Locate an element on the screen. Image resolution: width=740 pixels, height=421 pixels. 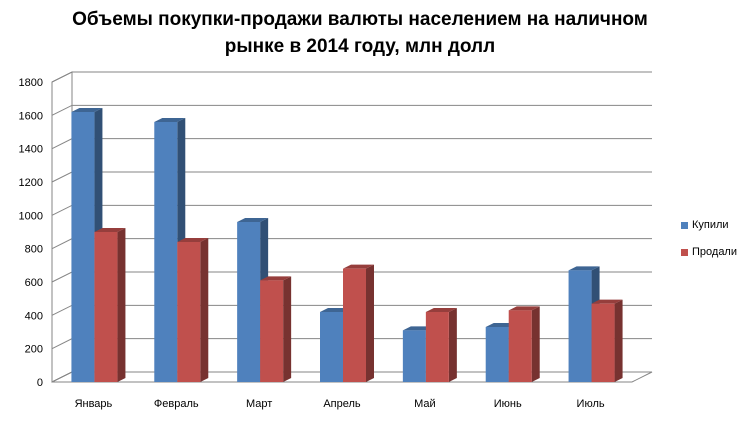
x-tick-label: Апрель is located at coordinates (342, 404).